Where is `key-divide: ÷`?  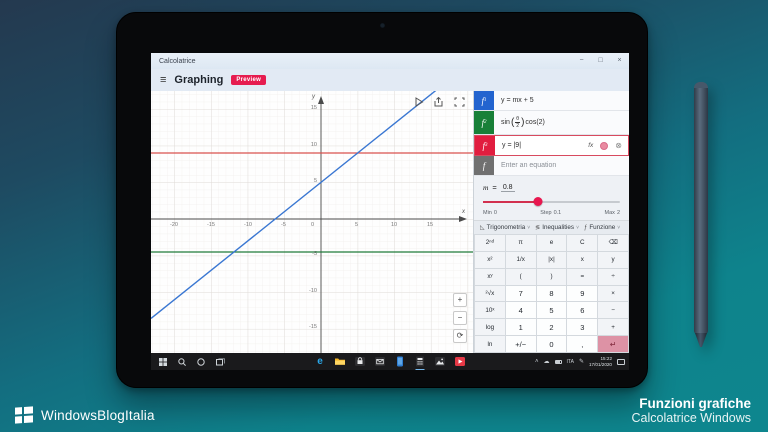 key-divide: ÷ is located at coordinates (613, 276).